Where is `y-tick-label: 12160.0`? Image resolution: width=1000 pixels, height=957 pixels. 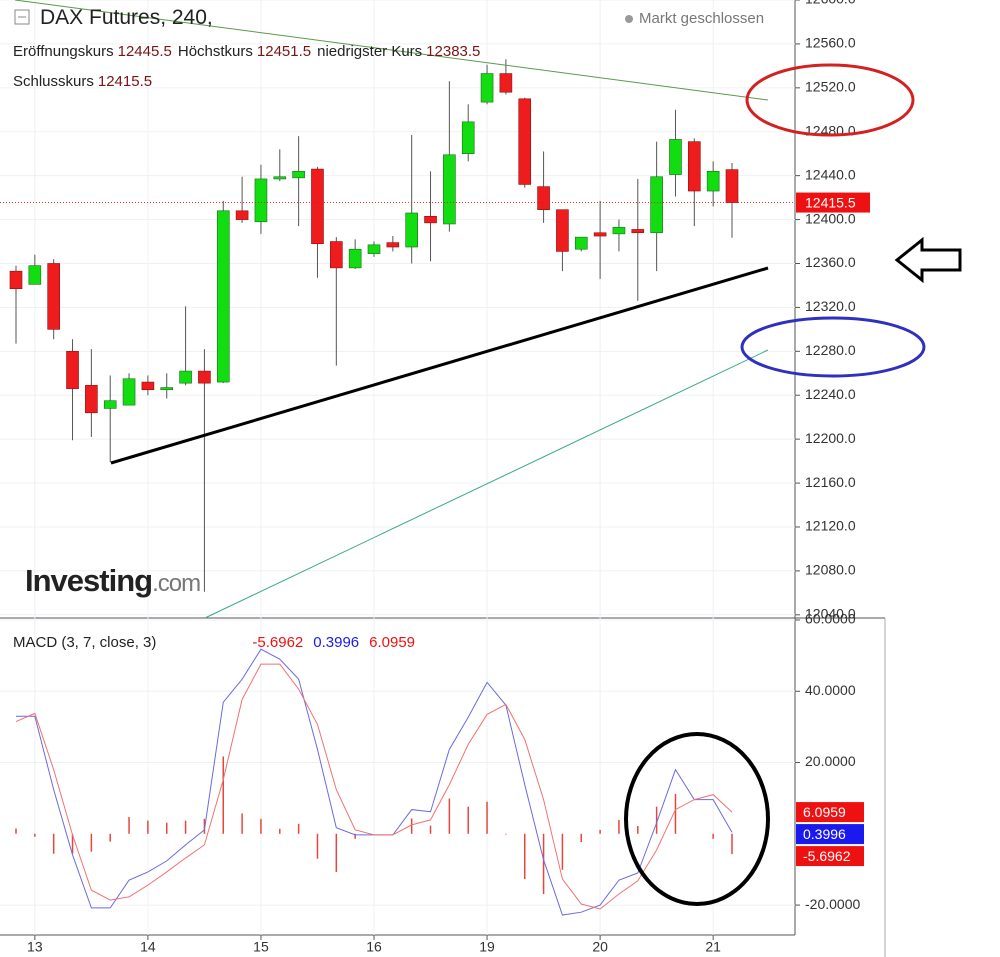
y-tick-label: 12160.0 is located at coordinates (830, 482).